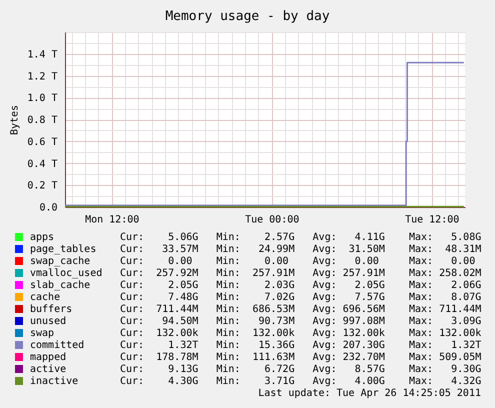 This screenshot has width=495, height=408. I want to click on legend-label: swap, so click(42, 333).